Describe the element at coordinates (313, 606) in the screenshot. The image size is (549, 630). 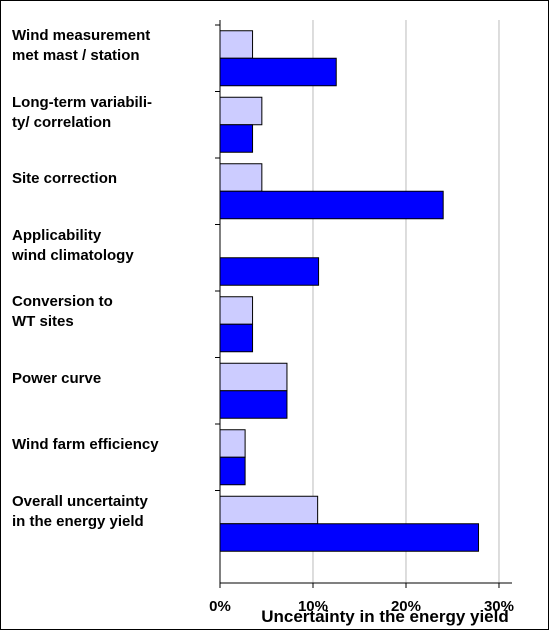
I see `x-tick-label: 10%` at that location.